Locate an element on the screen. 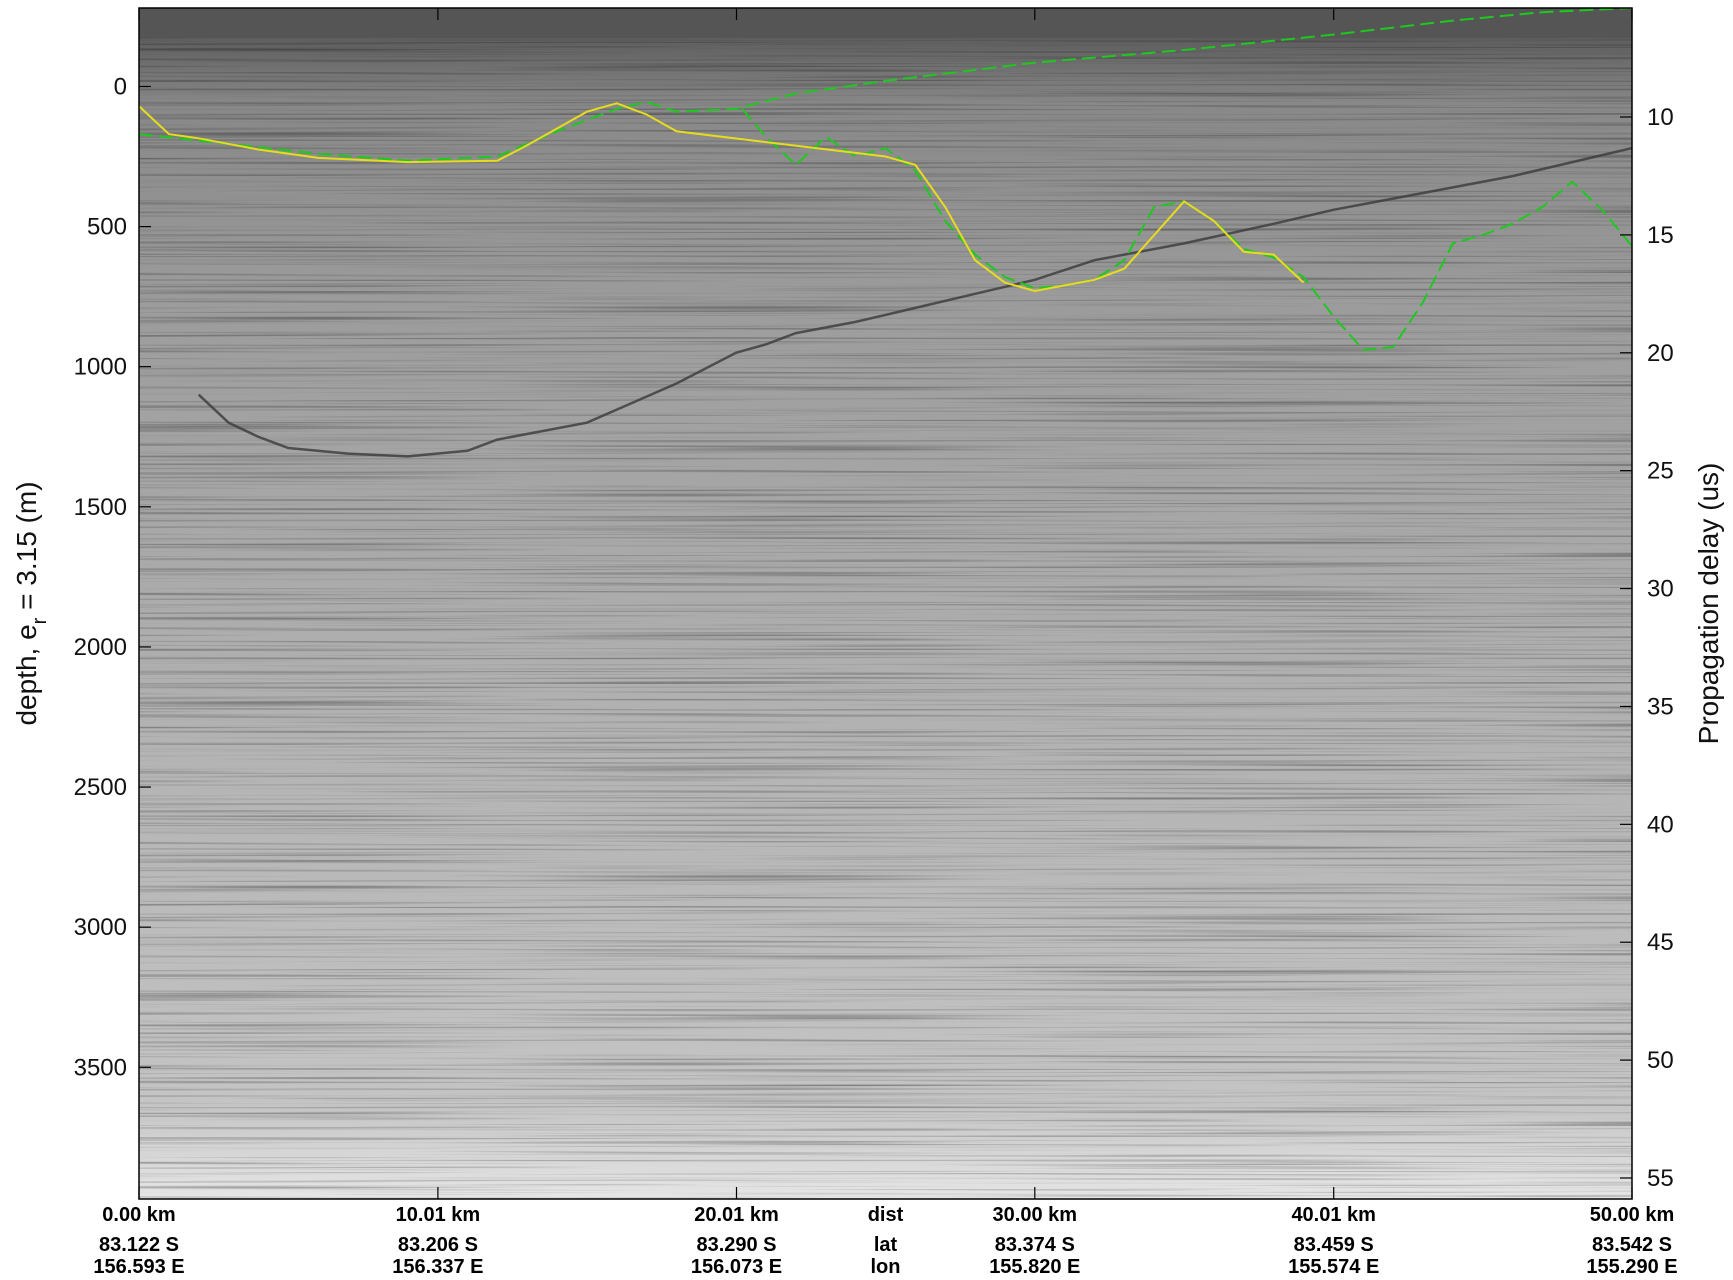 The width and height of the screenshot is (1733, 1280). left-axis-title-sub: r is located at coordinates (40, 620).